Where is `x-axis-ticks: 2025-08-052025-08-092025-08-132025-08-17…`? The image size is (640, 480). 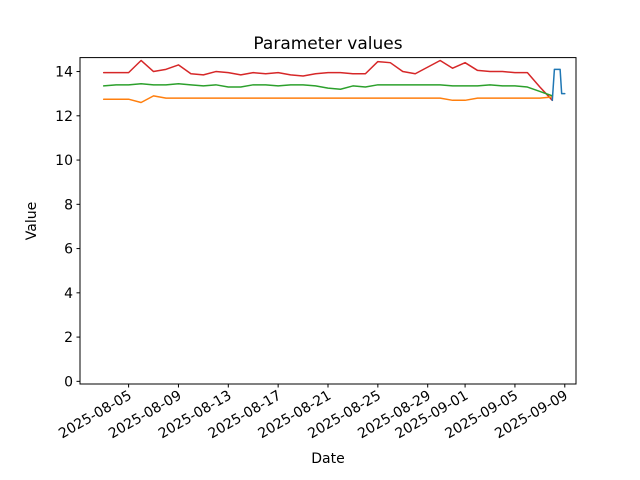 x-axis-ticks: 2025-08-052025-08-092025-08-132025-08-17… is located at coordinates (313, 413).